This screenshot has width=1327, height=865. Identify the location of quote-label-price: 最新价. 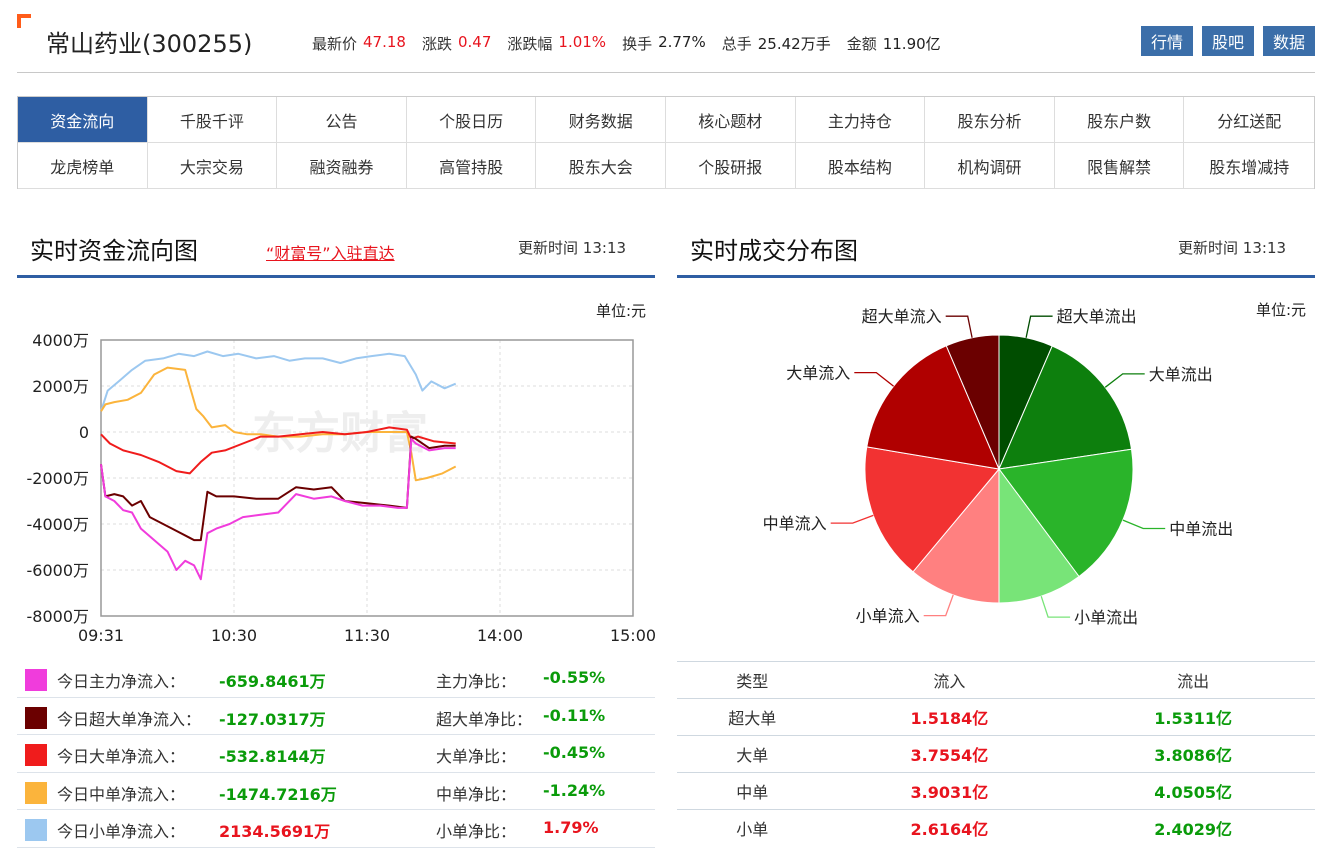
(335, 44).